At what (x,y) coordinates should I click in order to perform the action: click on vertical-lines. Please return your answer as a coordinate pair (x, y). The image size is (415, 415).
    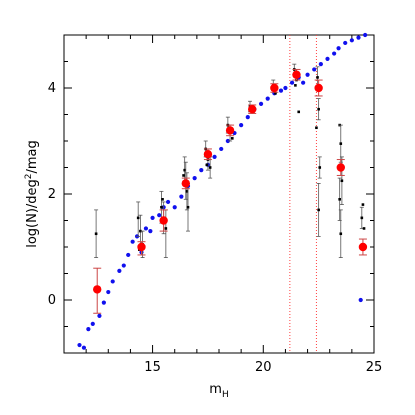
    Looking at the image, I should click on (303, 194).